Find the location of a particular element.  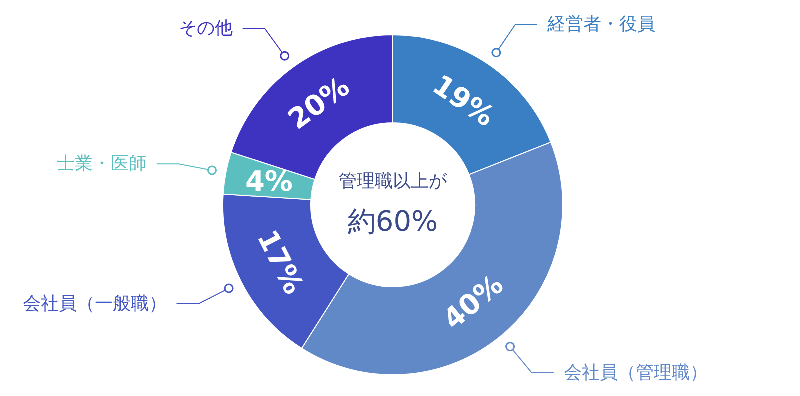

slice-label: 経営者・役員 is located at coordinates (601, 25).